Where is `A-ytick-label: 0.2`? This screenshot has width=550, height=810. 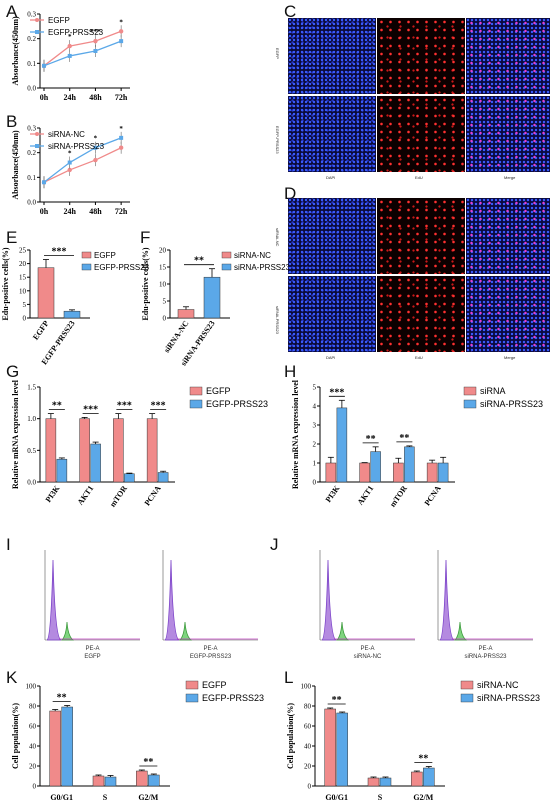 A-ytick-label: 0.2 is located at coordinates (31, 39).